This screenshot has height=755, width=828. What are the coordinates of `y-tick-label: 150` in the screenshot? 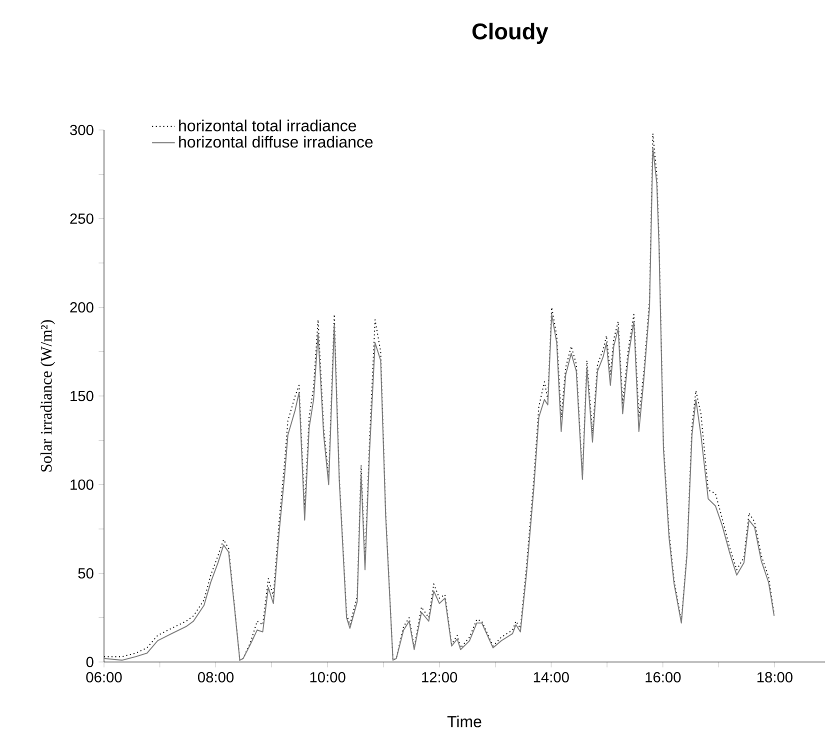 It's located at (82, 396).